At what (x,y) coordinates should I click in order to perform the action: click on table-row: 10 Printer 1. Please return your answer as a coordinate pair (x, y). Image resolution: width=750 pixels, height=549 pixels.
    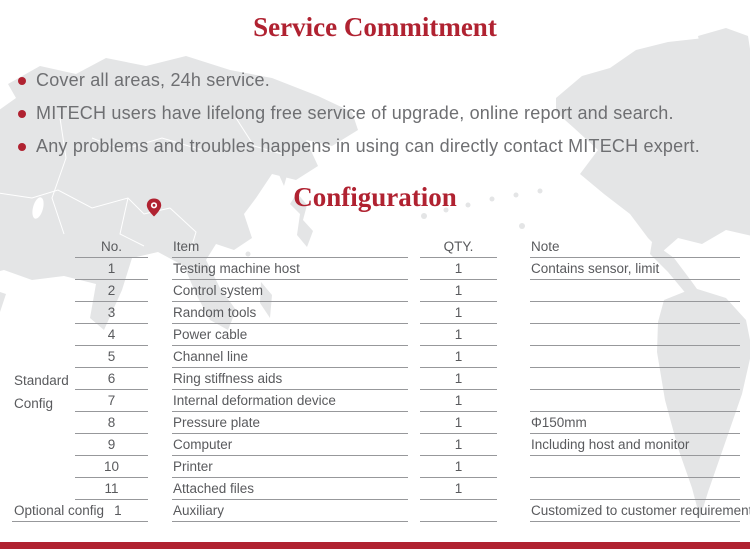
    Looking at the image, I should click on (376, 467).